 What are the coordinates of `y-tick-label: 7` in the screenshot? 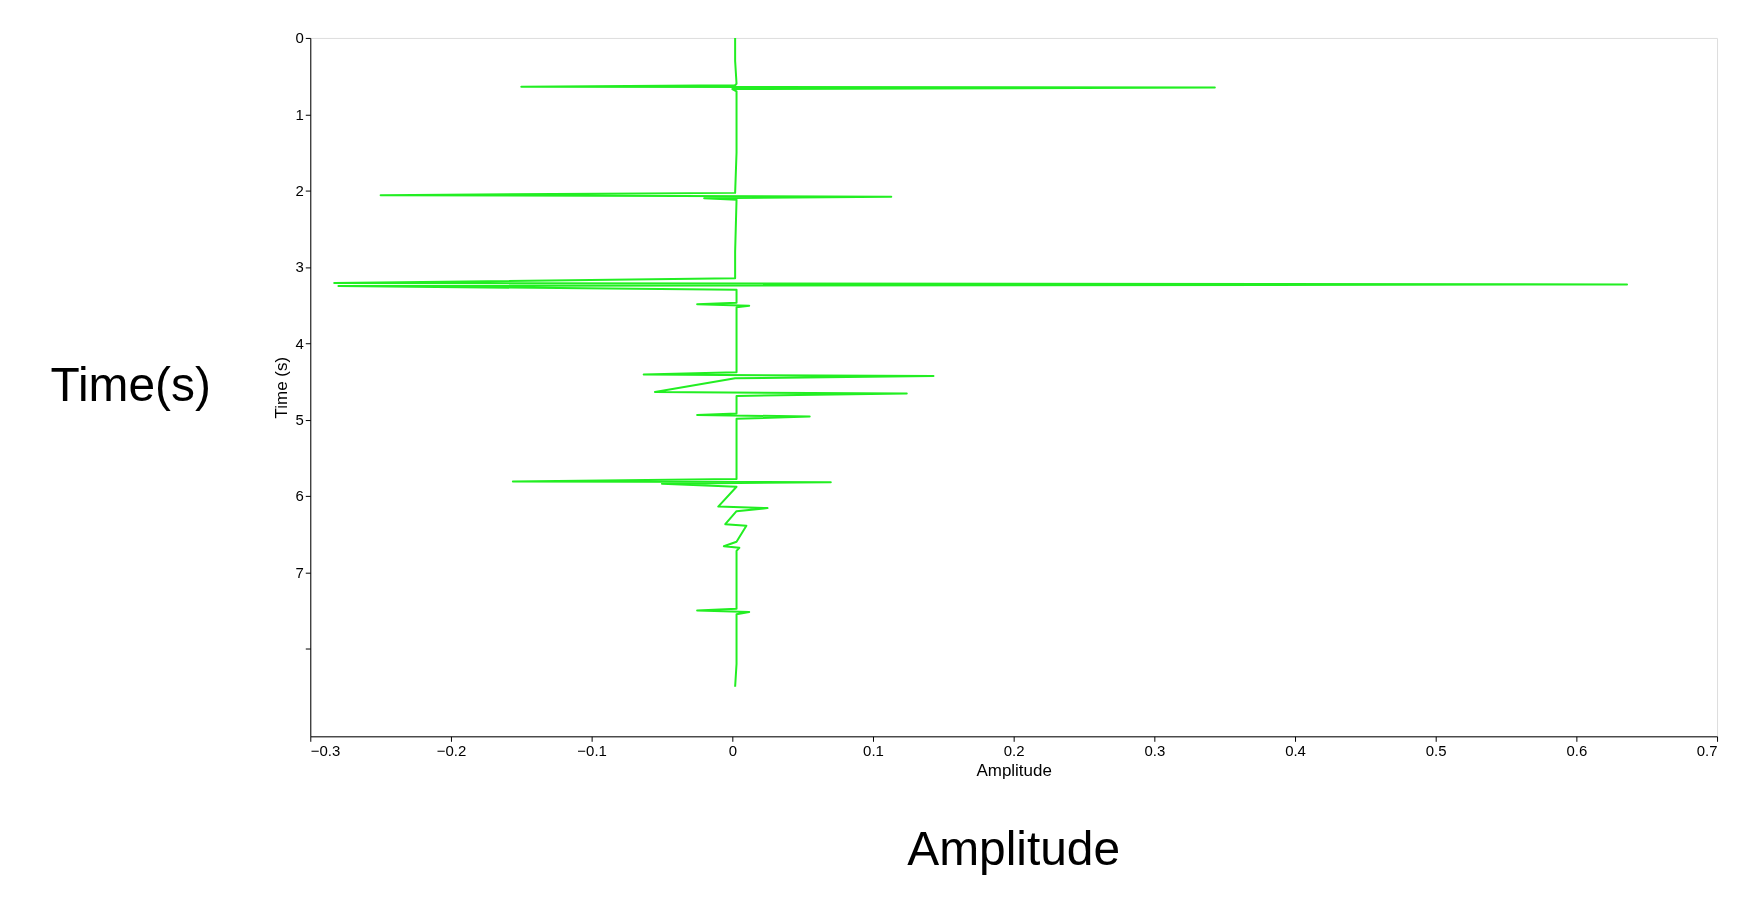 It's located at (299, 572).